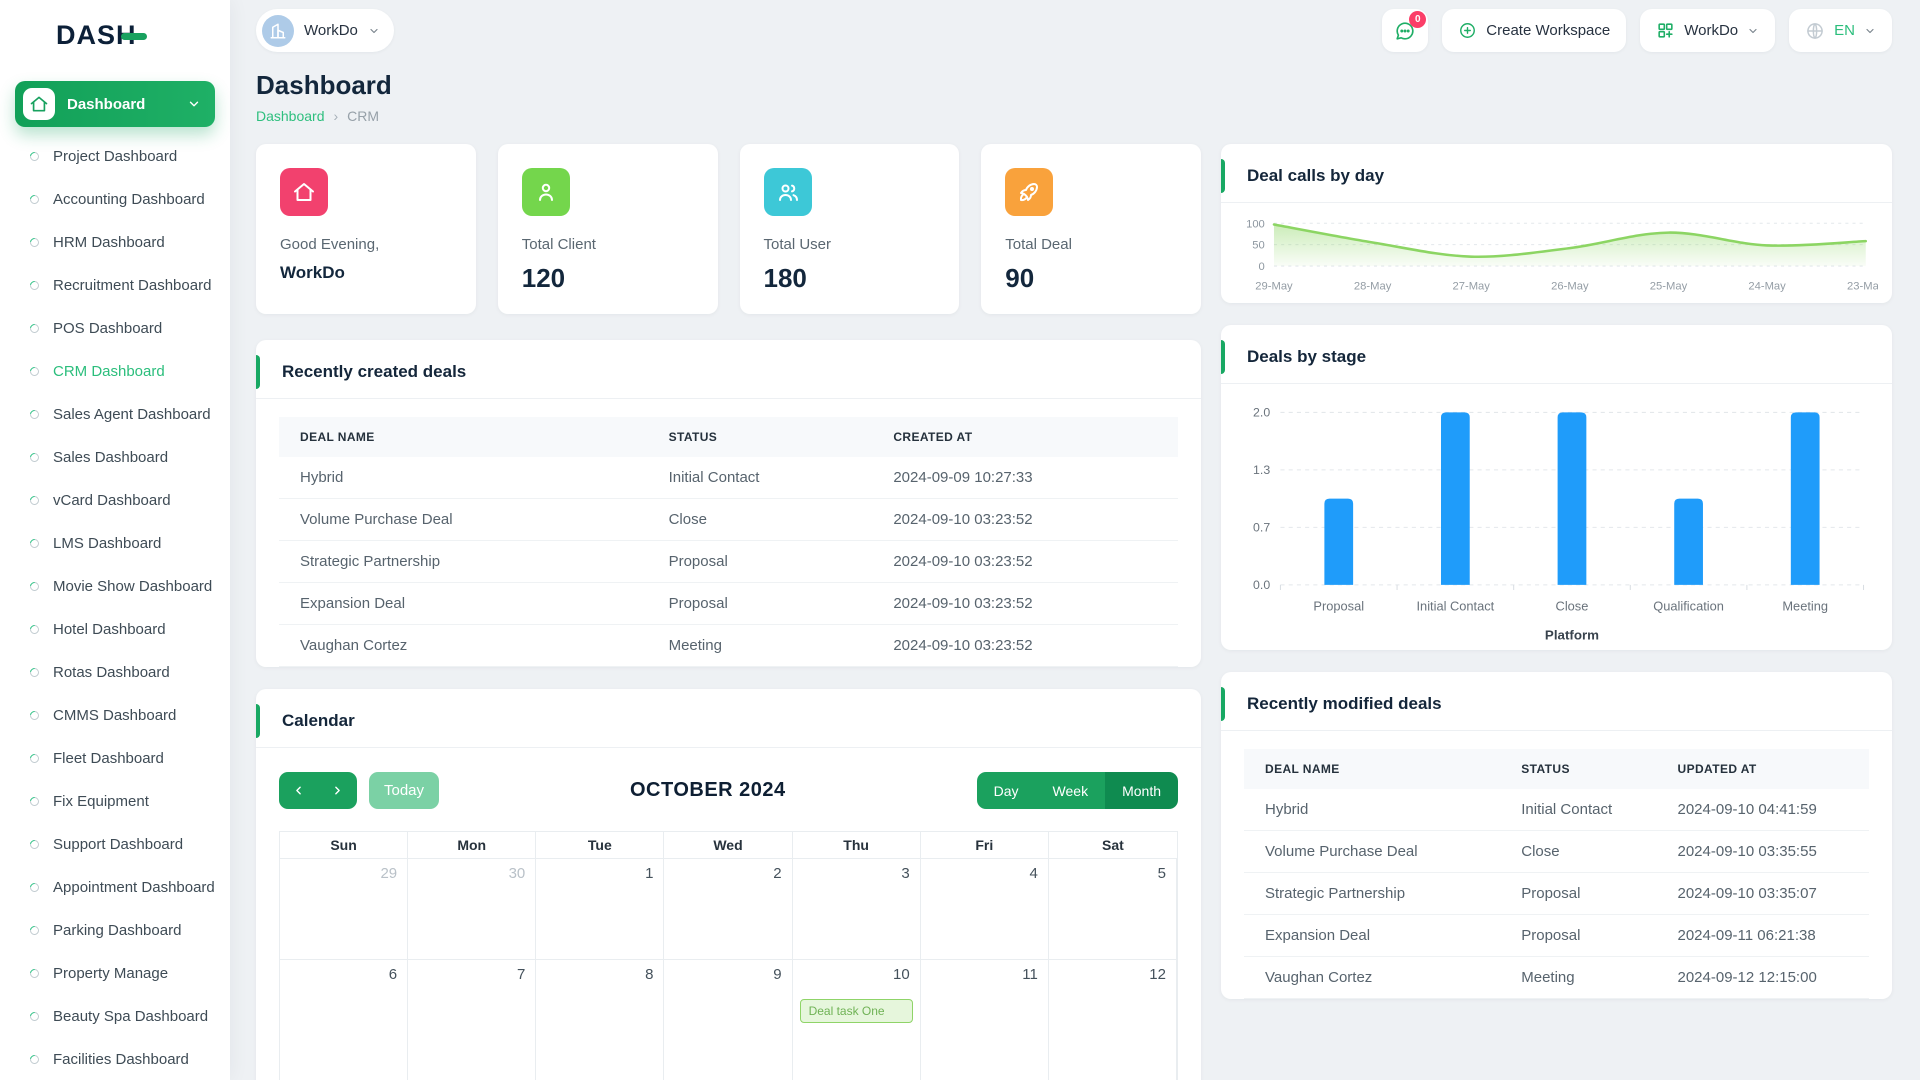 The width and height of the screenshot is (1920, 1080). I want to click on calendar-today-button: Today, so click(404, 790).